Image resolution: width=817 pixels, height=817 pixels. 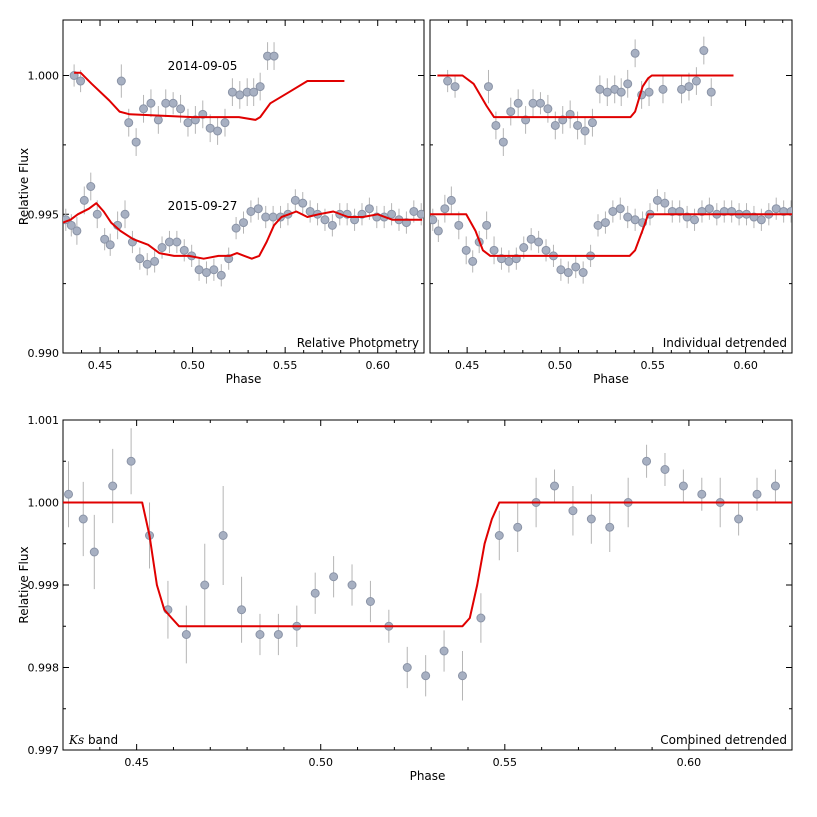 I want to click on y-tick-label: 0.995, so click(x=44, y=214).